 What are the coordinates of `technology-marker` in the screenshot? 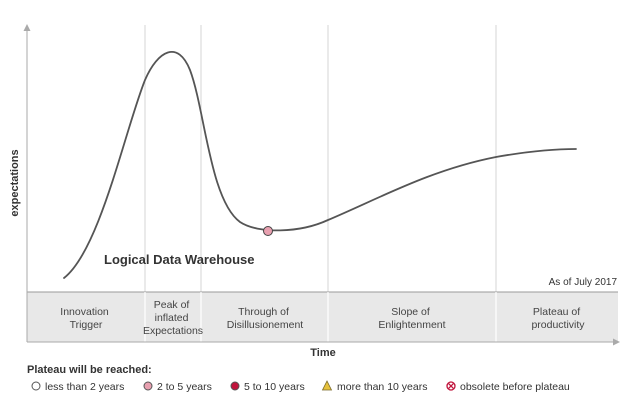 It's located at (268, 231).